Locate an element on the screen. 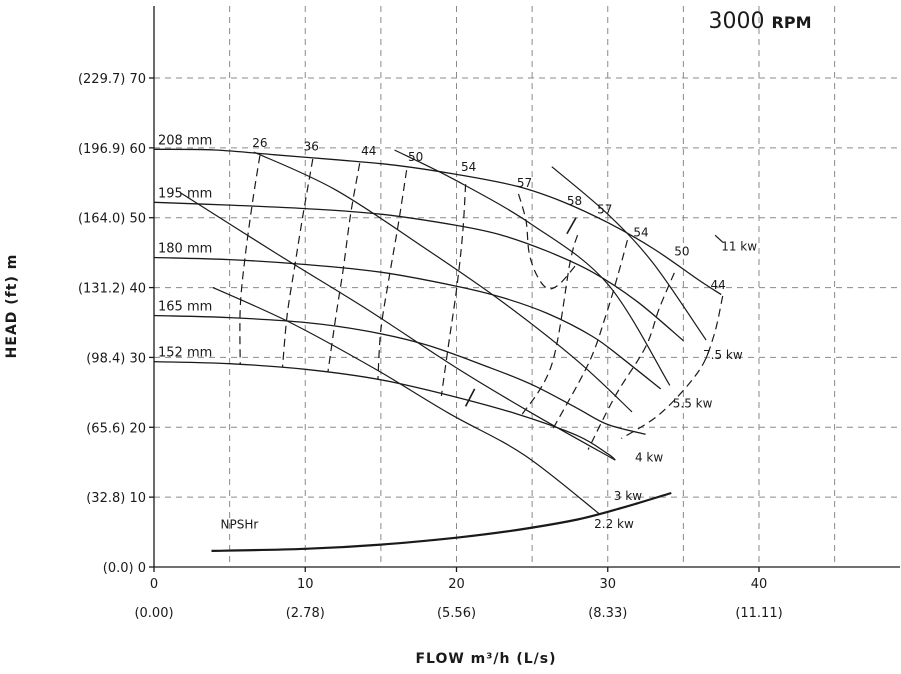 The width and height of the screenshot is (901, 674). y-tick-label: (32.8) 10 is located at coordinates (116, 498).